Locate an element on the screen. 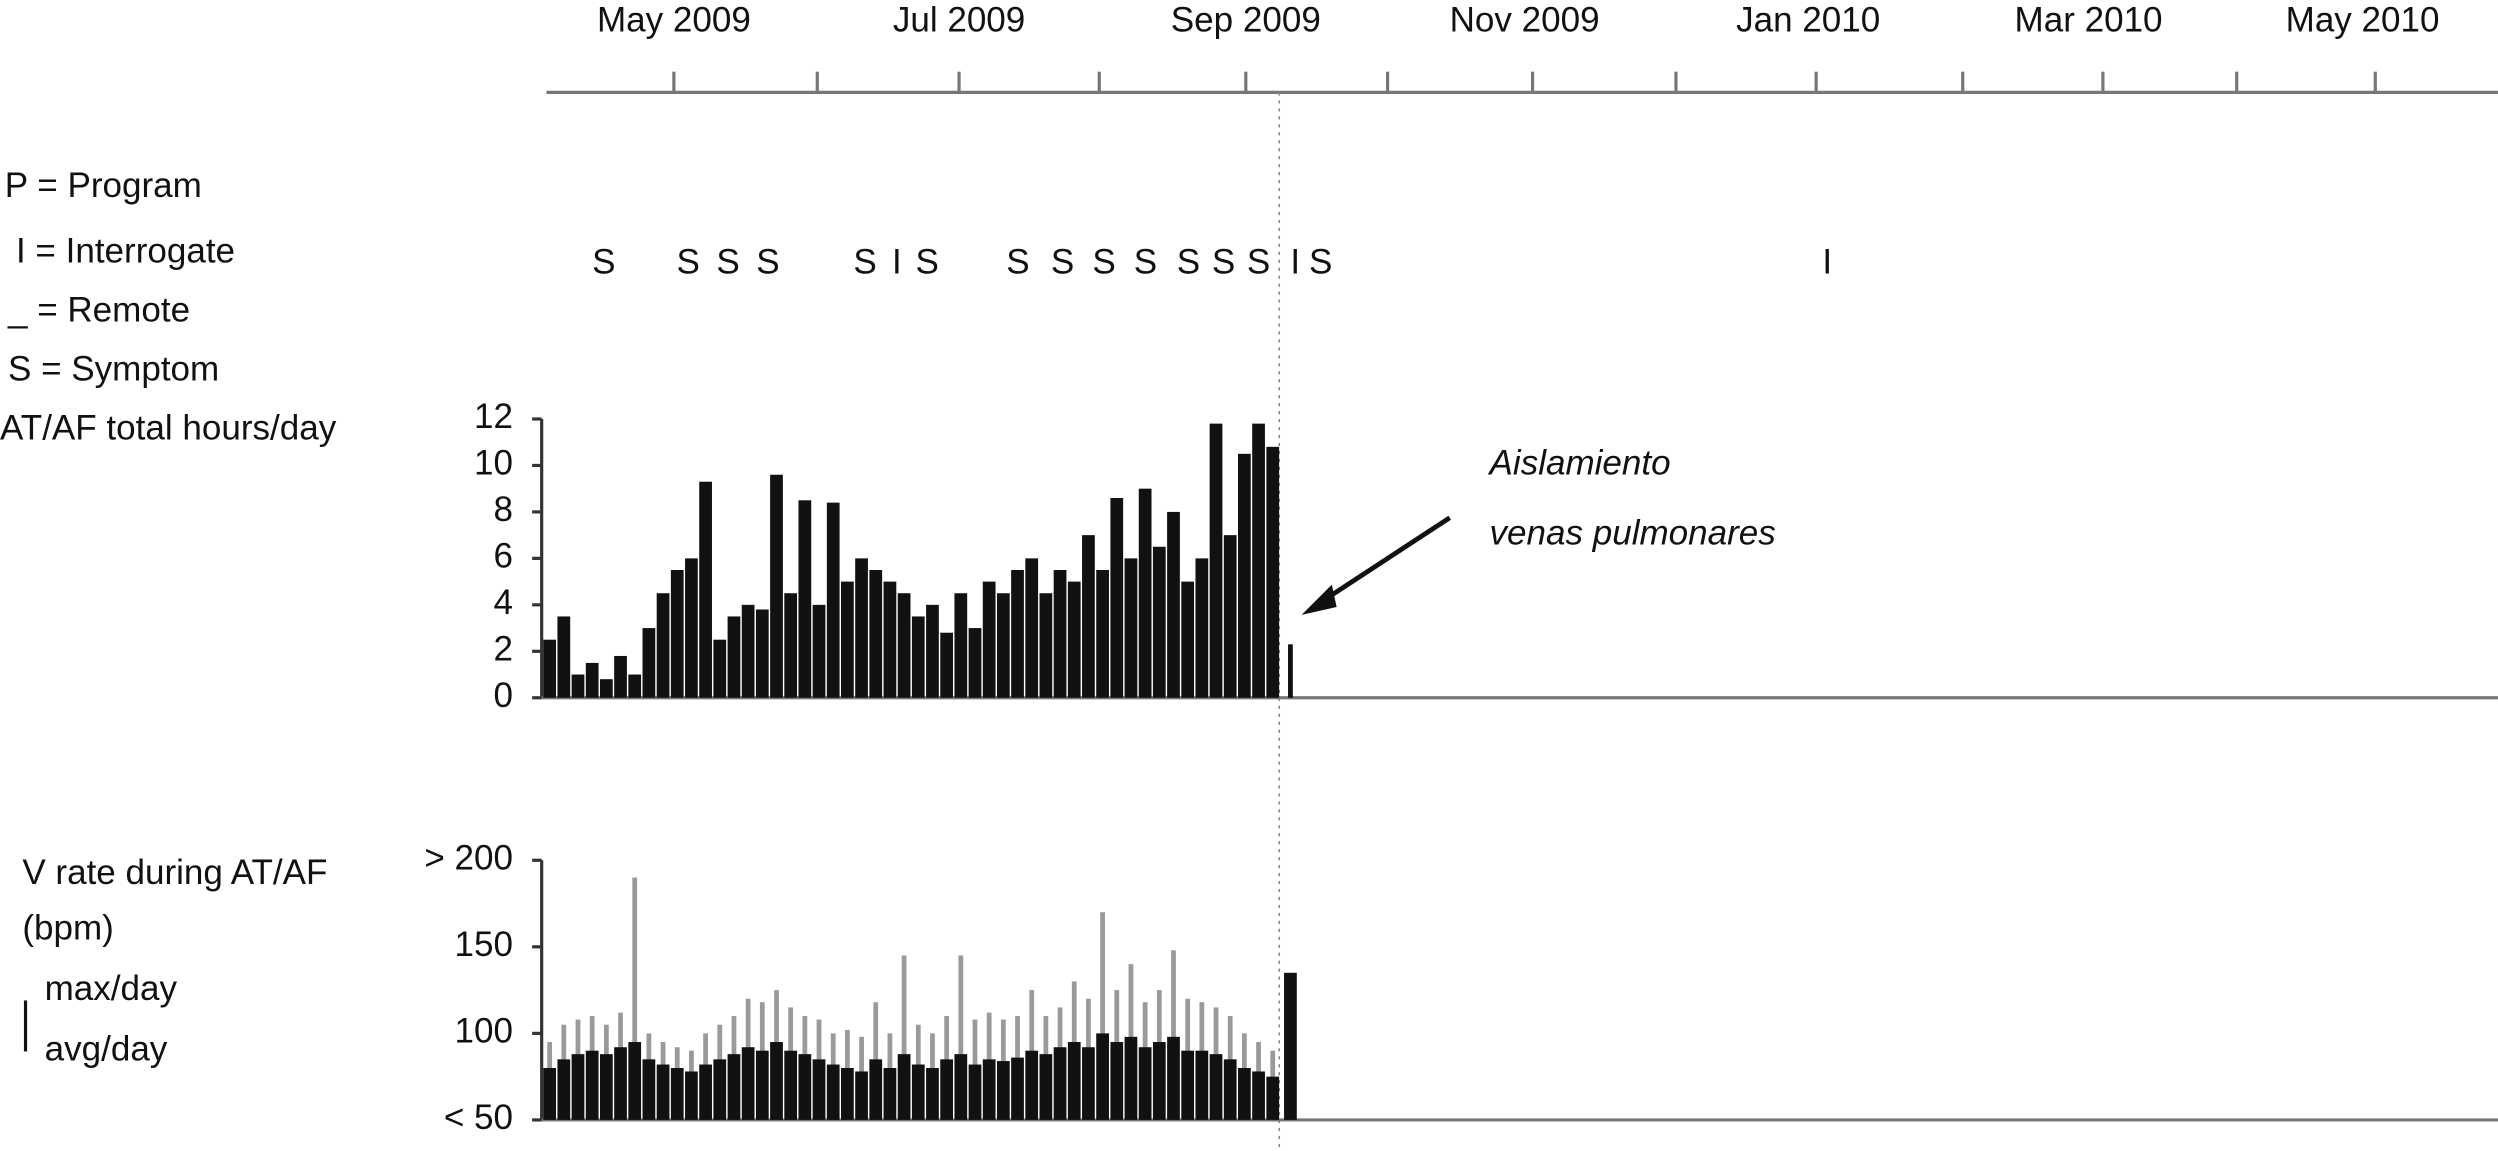 The height and width of the screenshot is (1151, 2498). y-tick-label: 4 is located at coordinates (503, 602).